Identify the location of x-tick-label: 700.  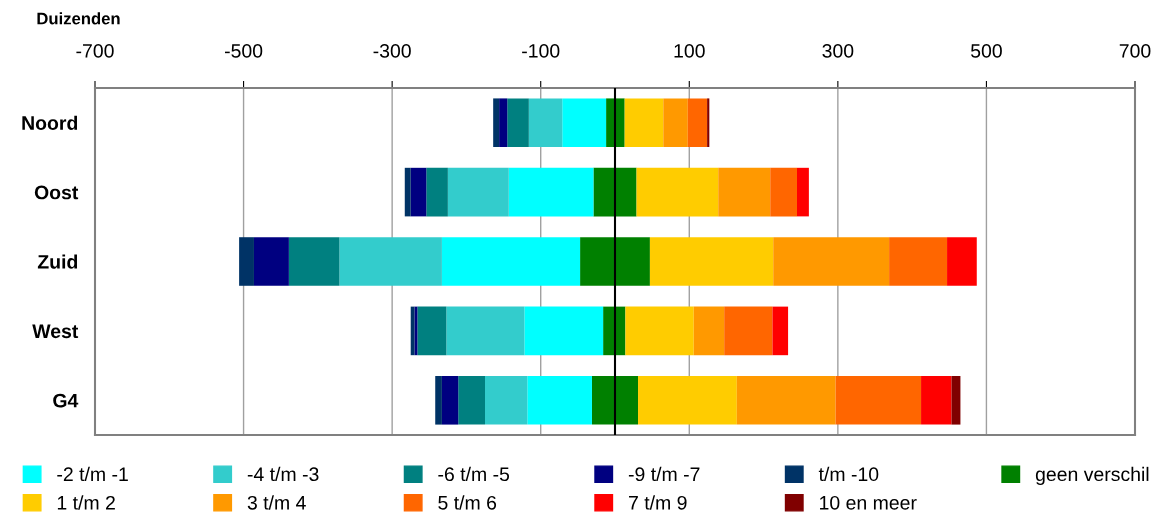
(1135, 51).